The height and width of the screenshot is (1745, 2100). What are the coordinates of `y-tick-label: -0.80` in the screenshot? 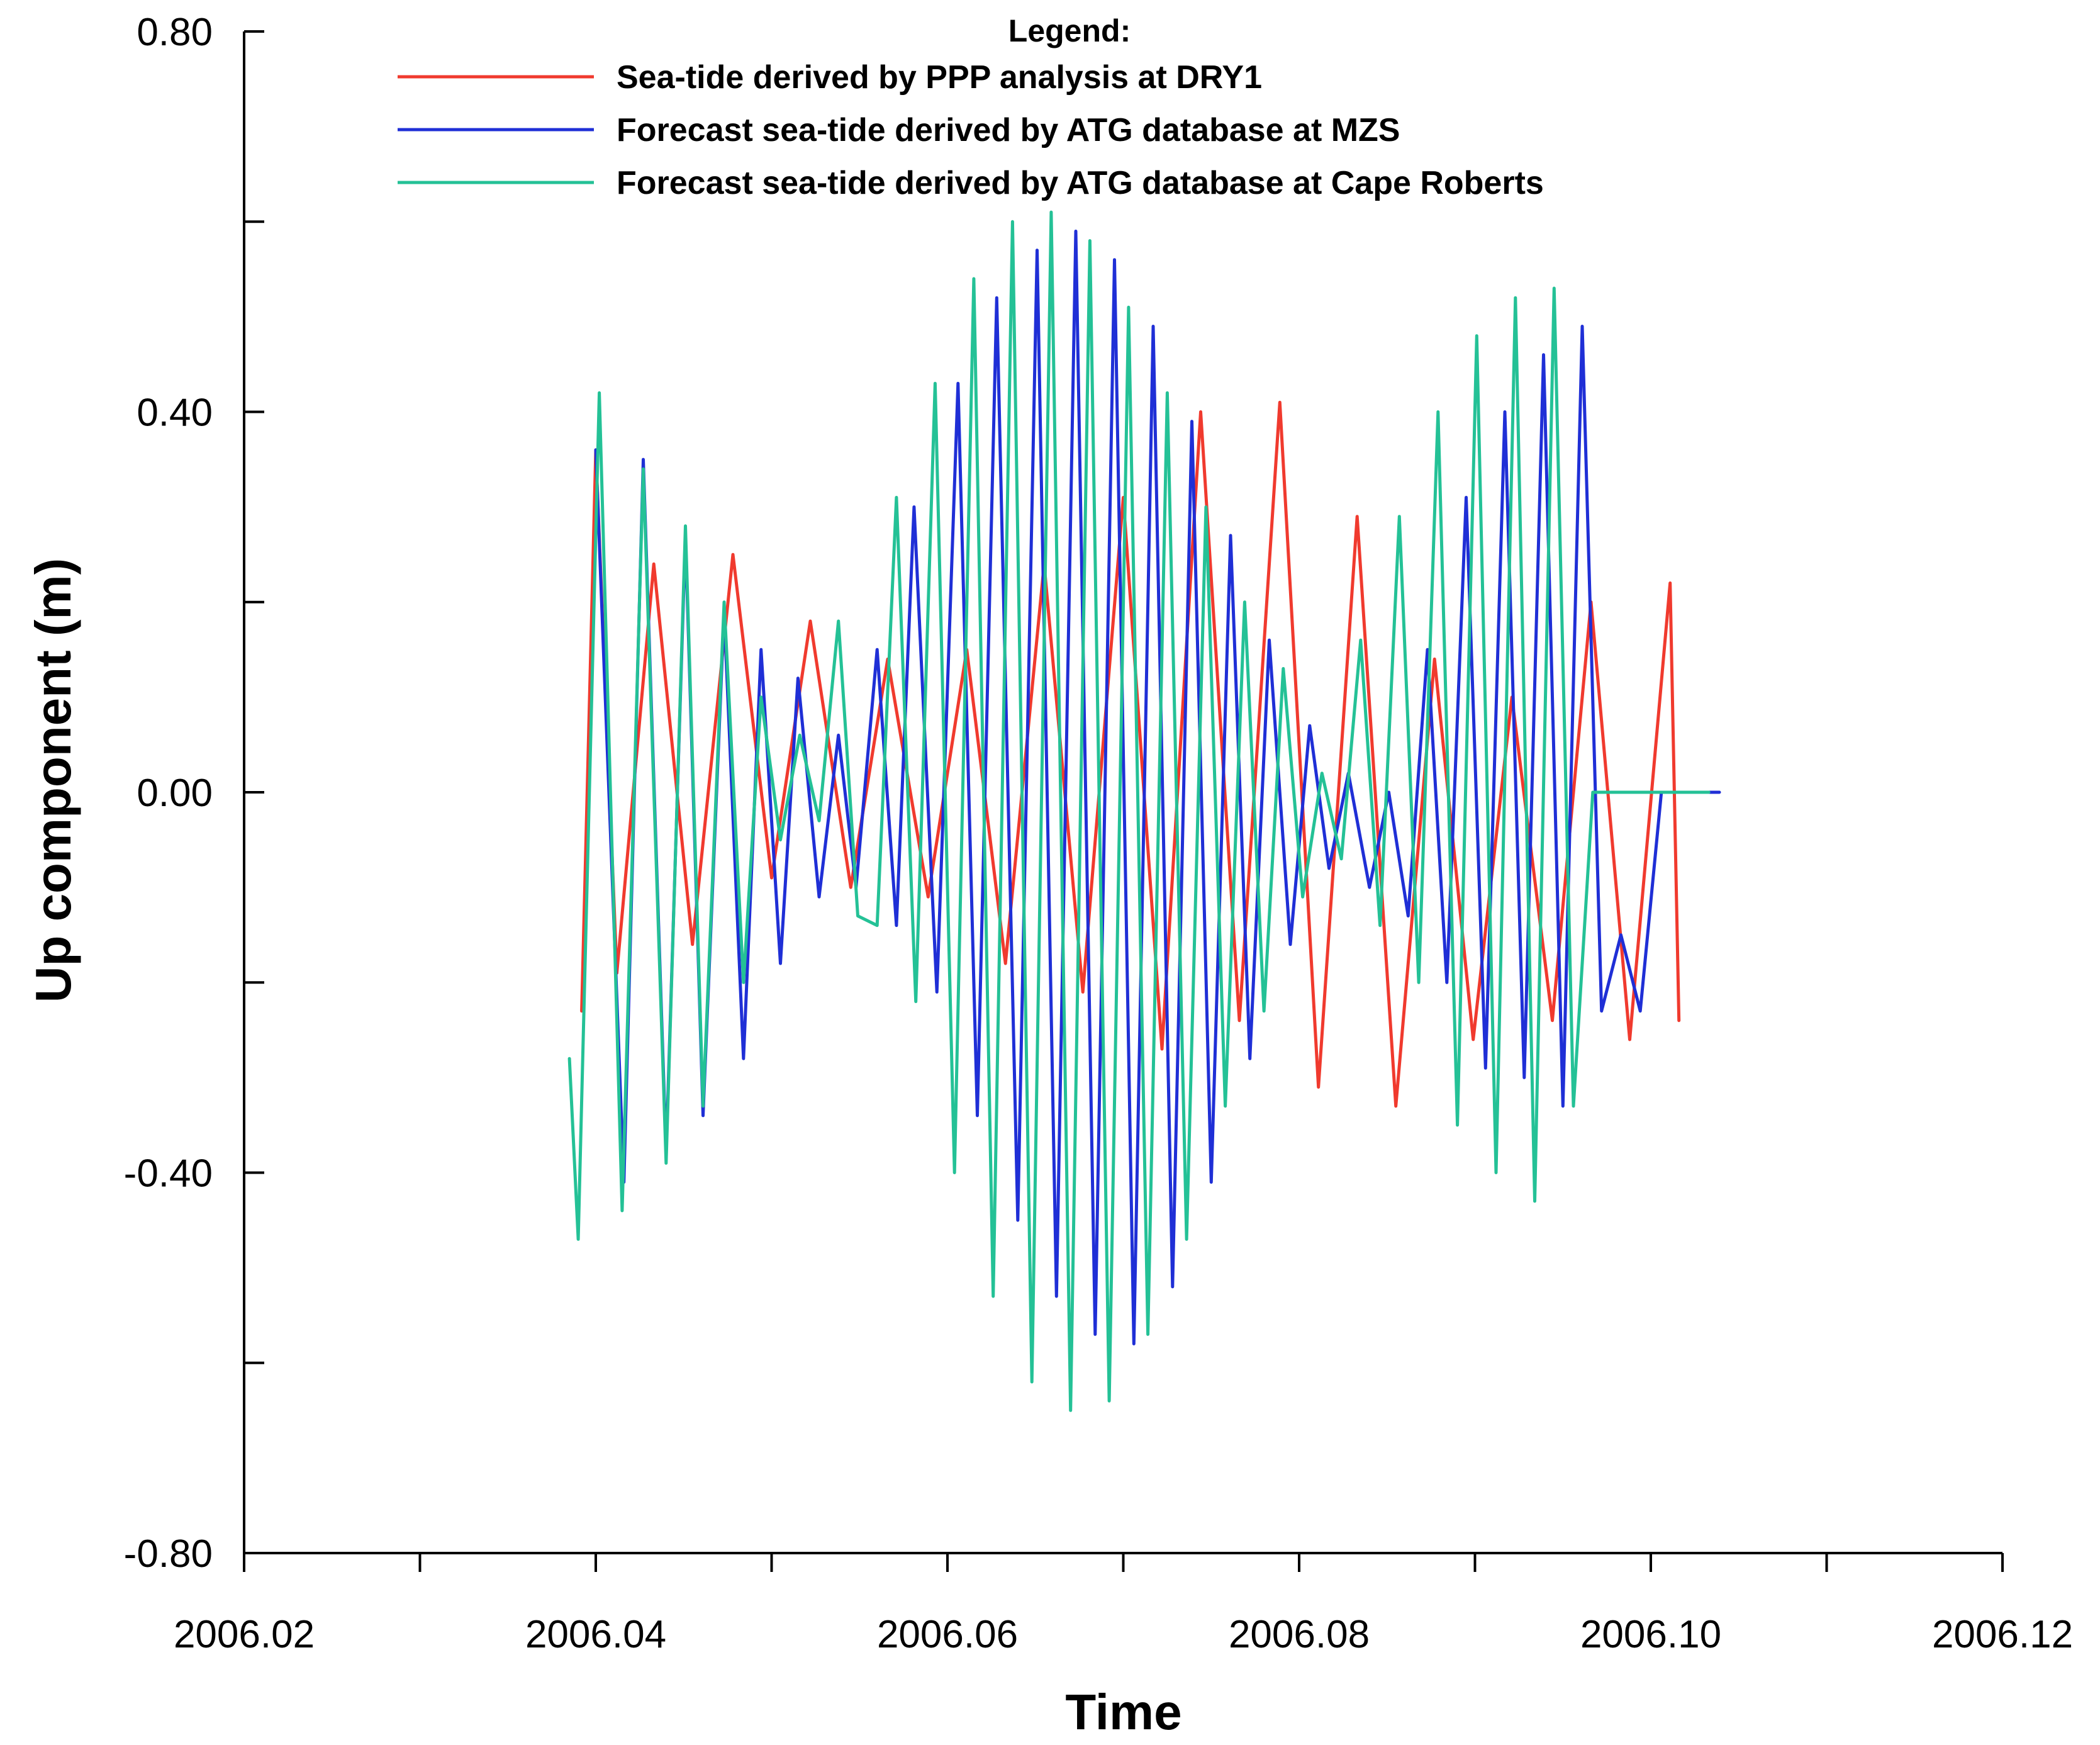 It's located at (168, 1554).